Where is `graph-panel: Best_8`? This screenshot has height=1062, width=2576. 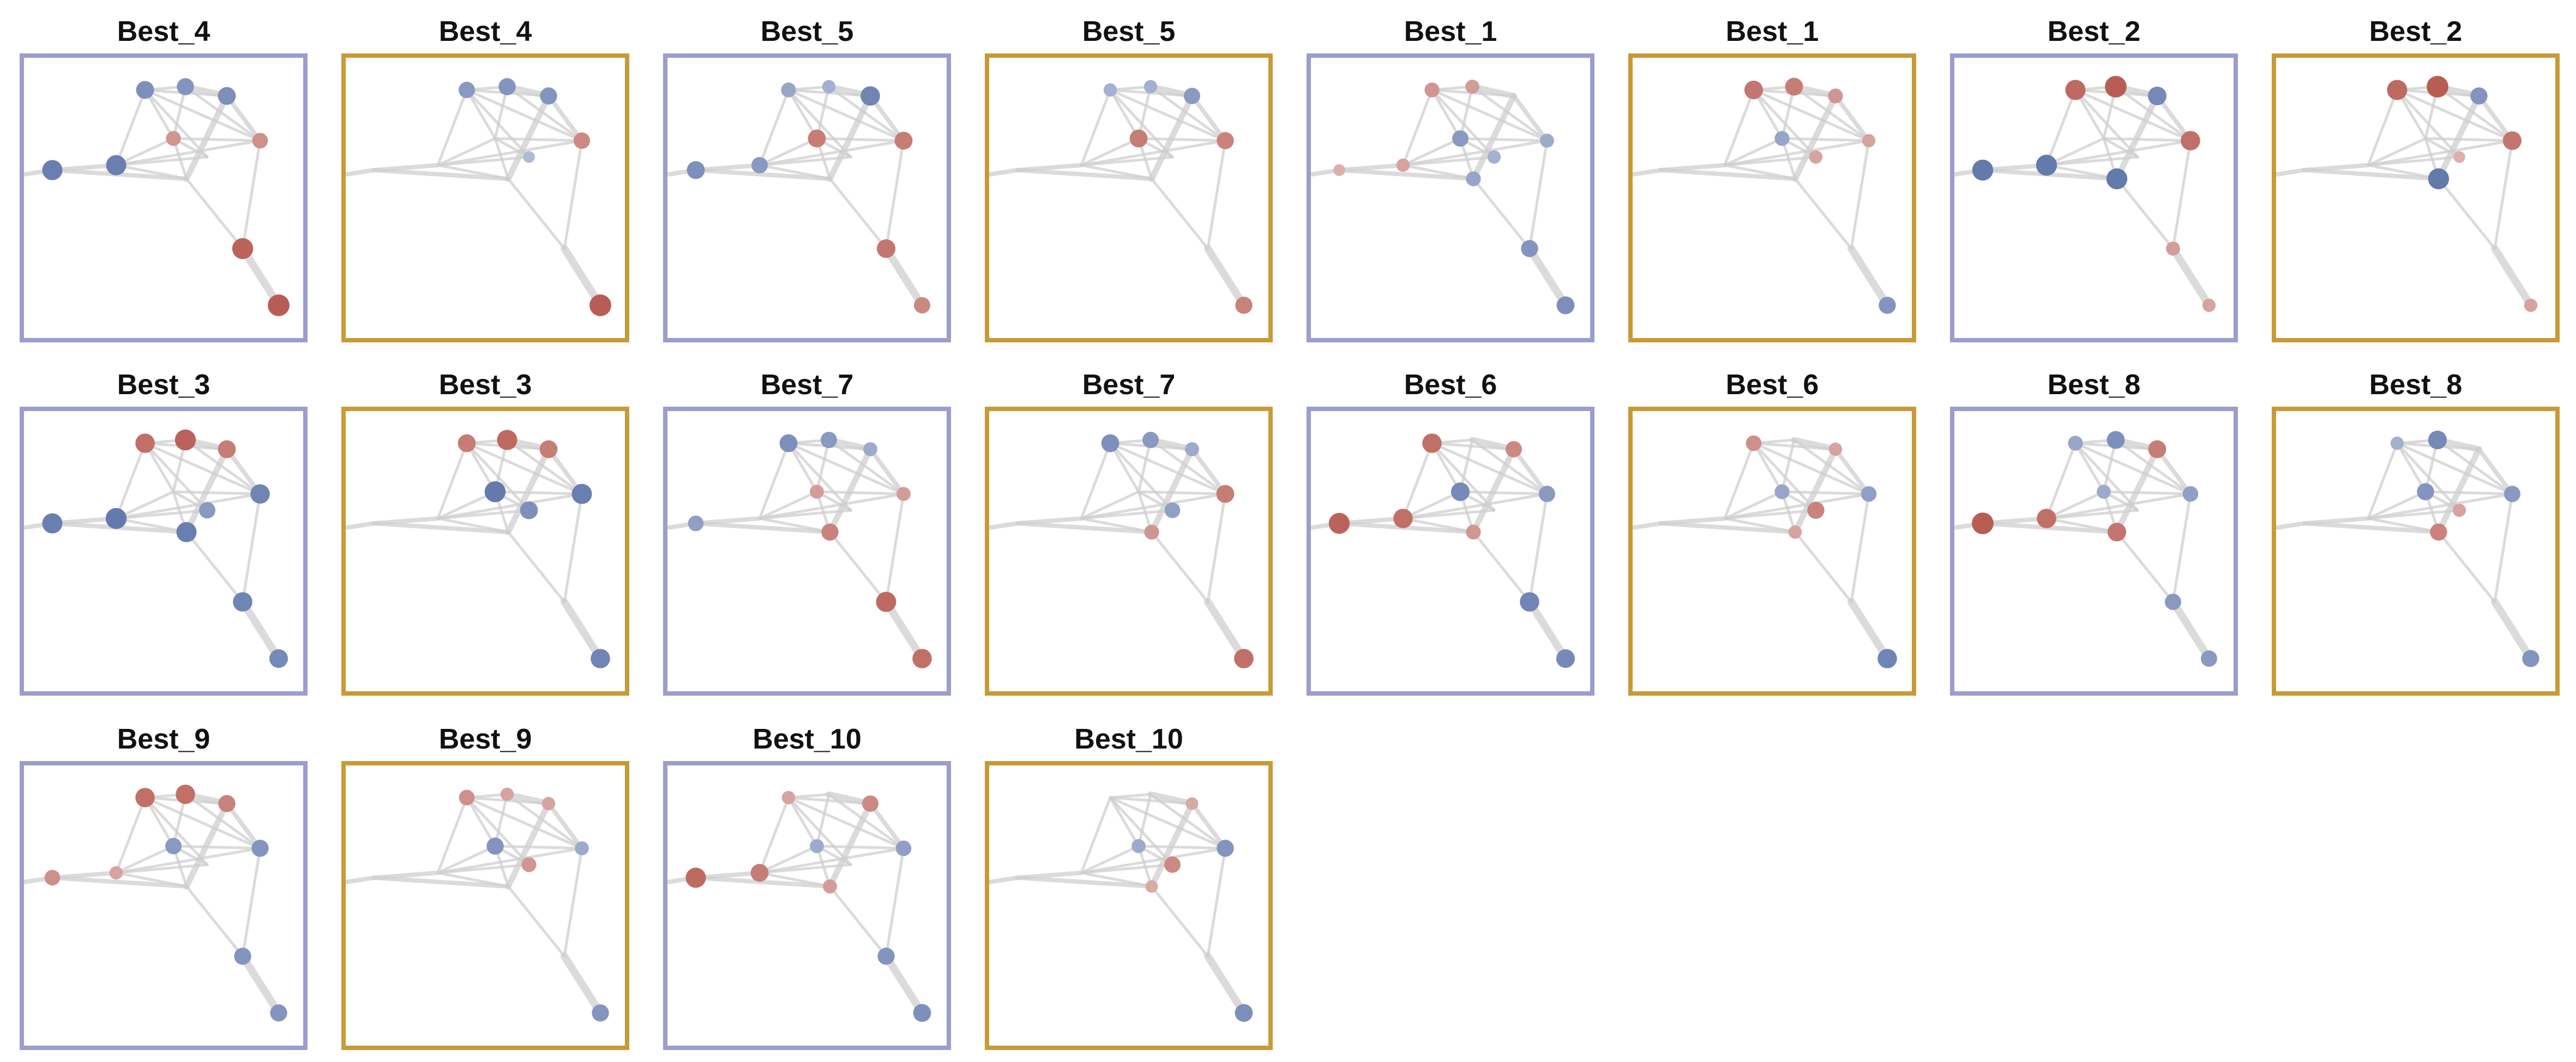
graph-panel: Best_8 is located at coordinates (2094, 529).